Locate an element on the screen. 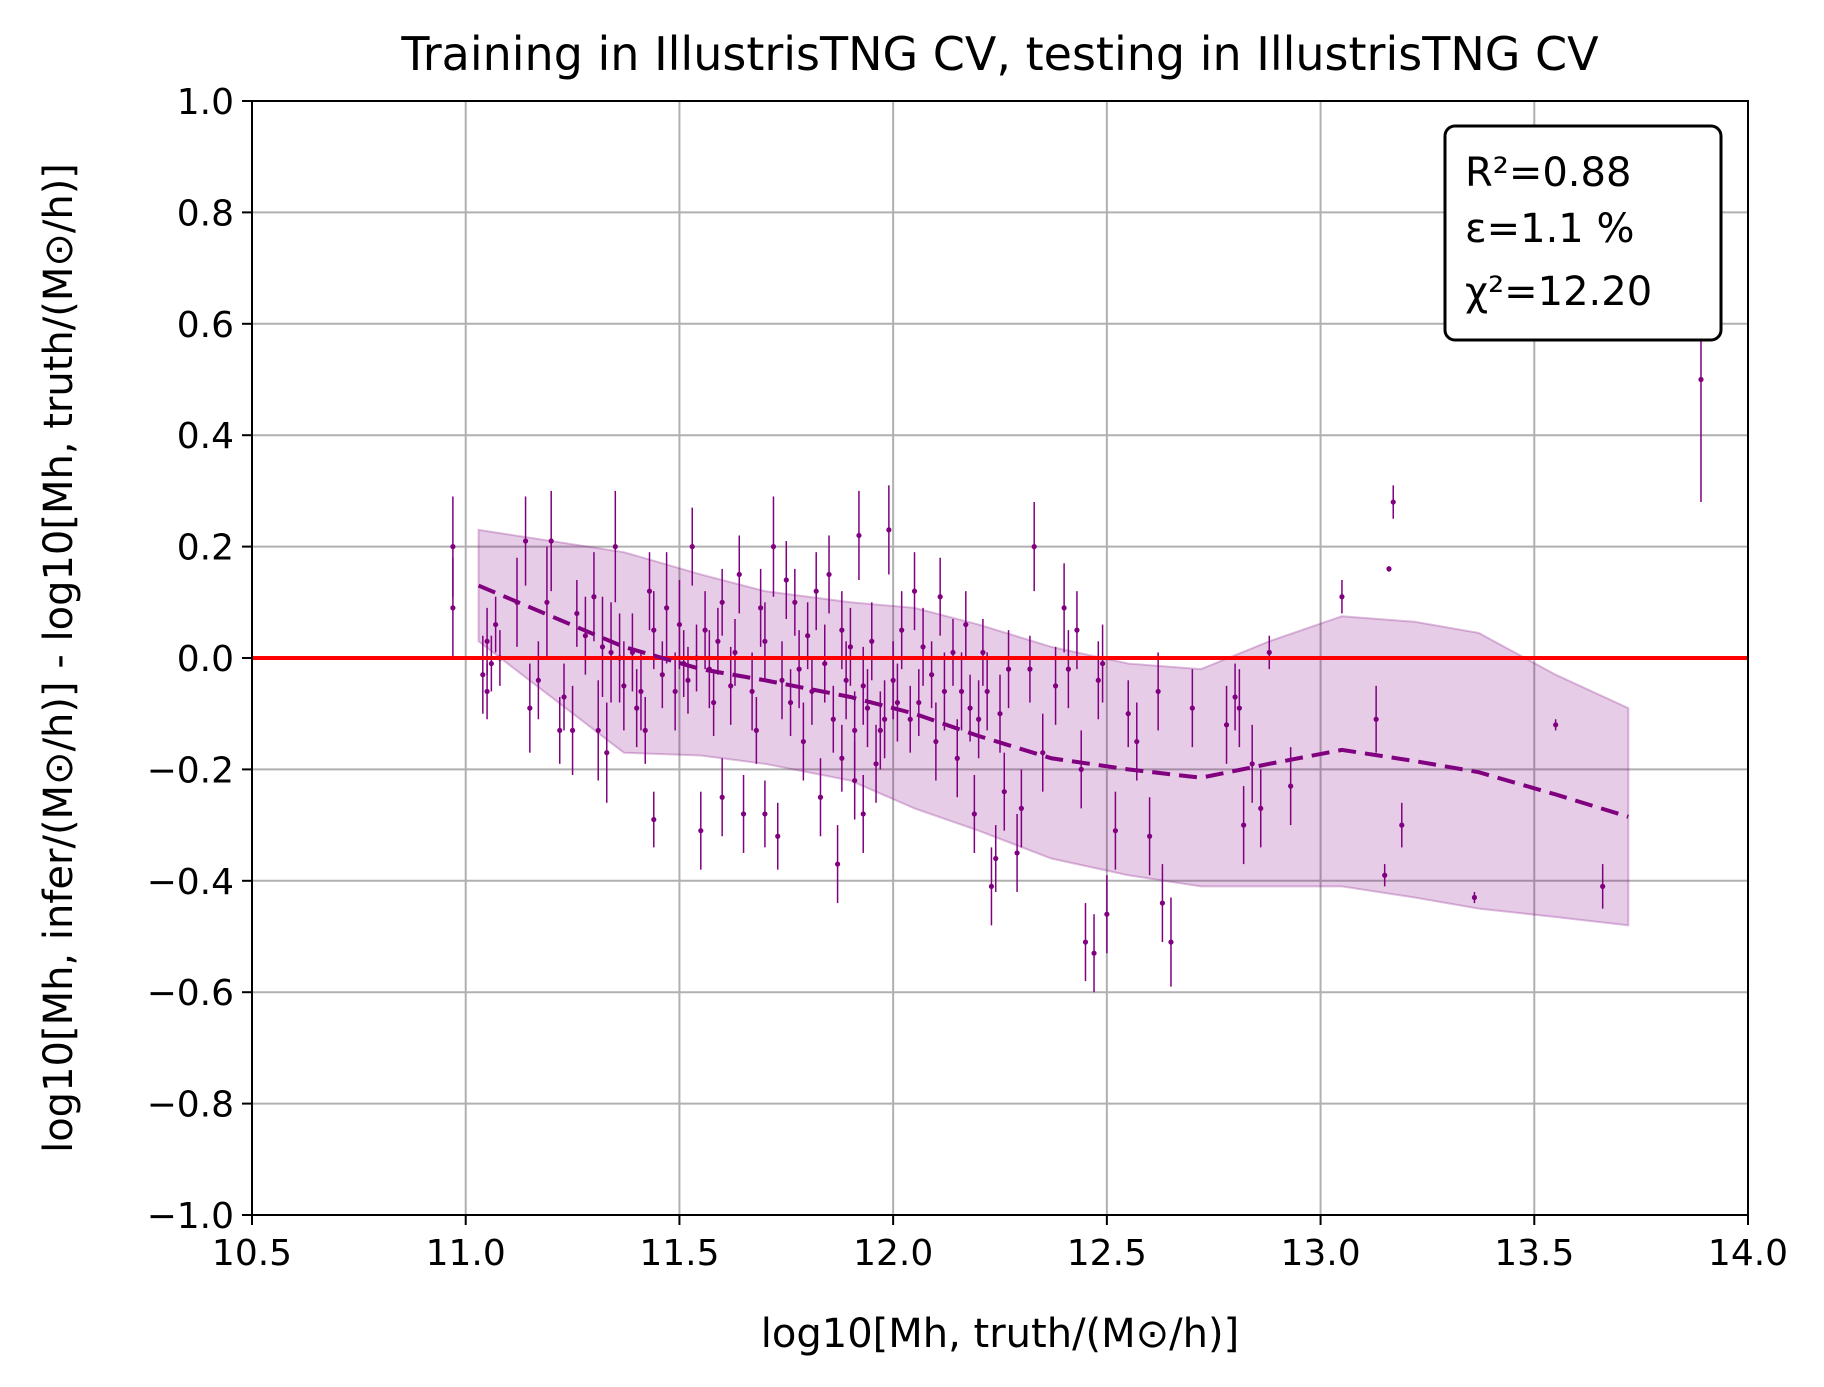 The image size is (1824, 1387). stats-r2: R²=0.88 is located at coordinates (1548, 173).